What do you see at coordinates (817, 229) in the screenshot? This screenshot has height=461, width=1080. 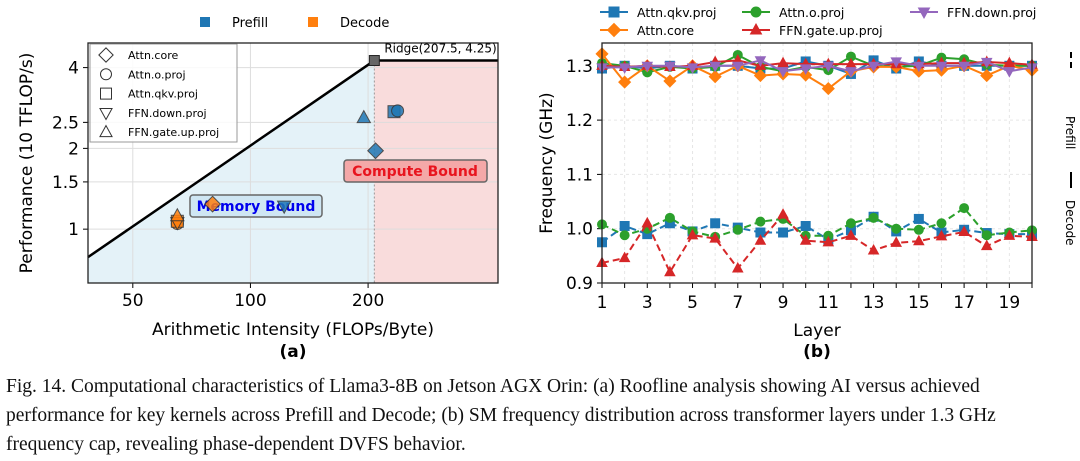 I see `series-attn-qkv-proj-decode` at bounding box center [817, 229].